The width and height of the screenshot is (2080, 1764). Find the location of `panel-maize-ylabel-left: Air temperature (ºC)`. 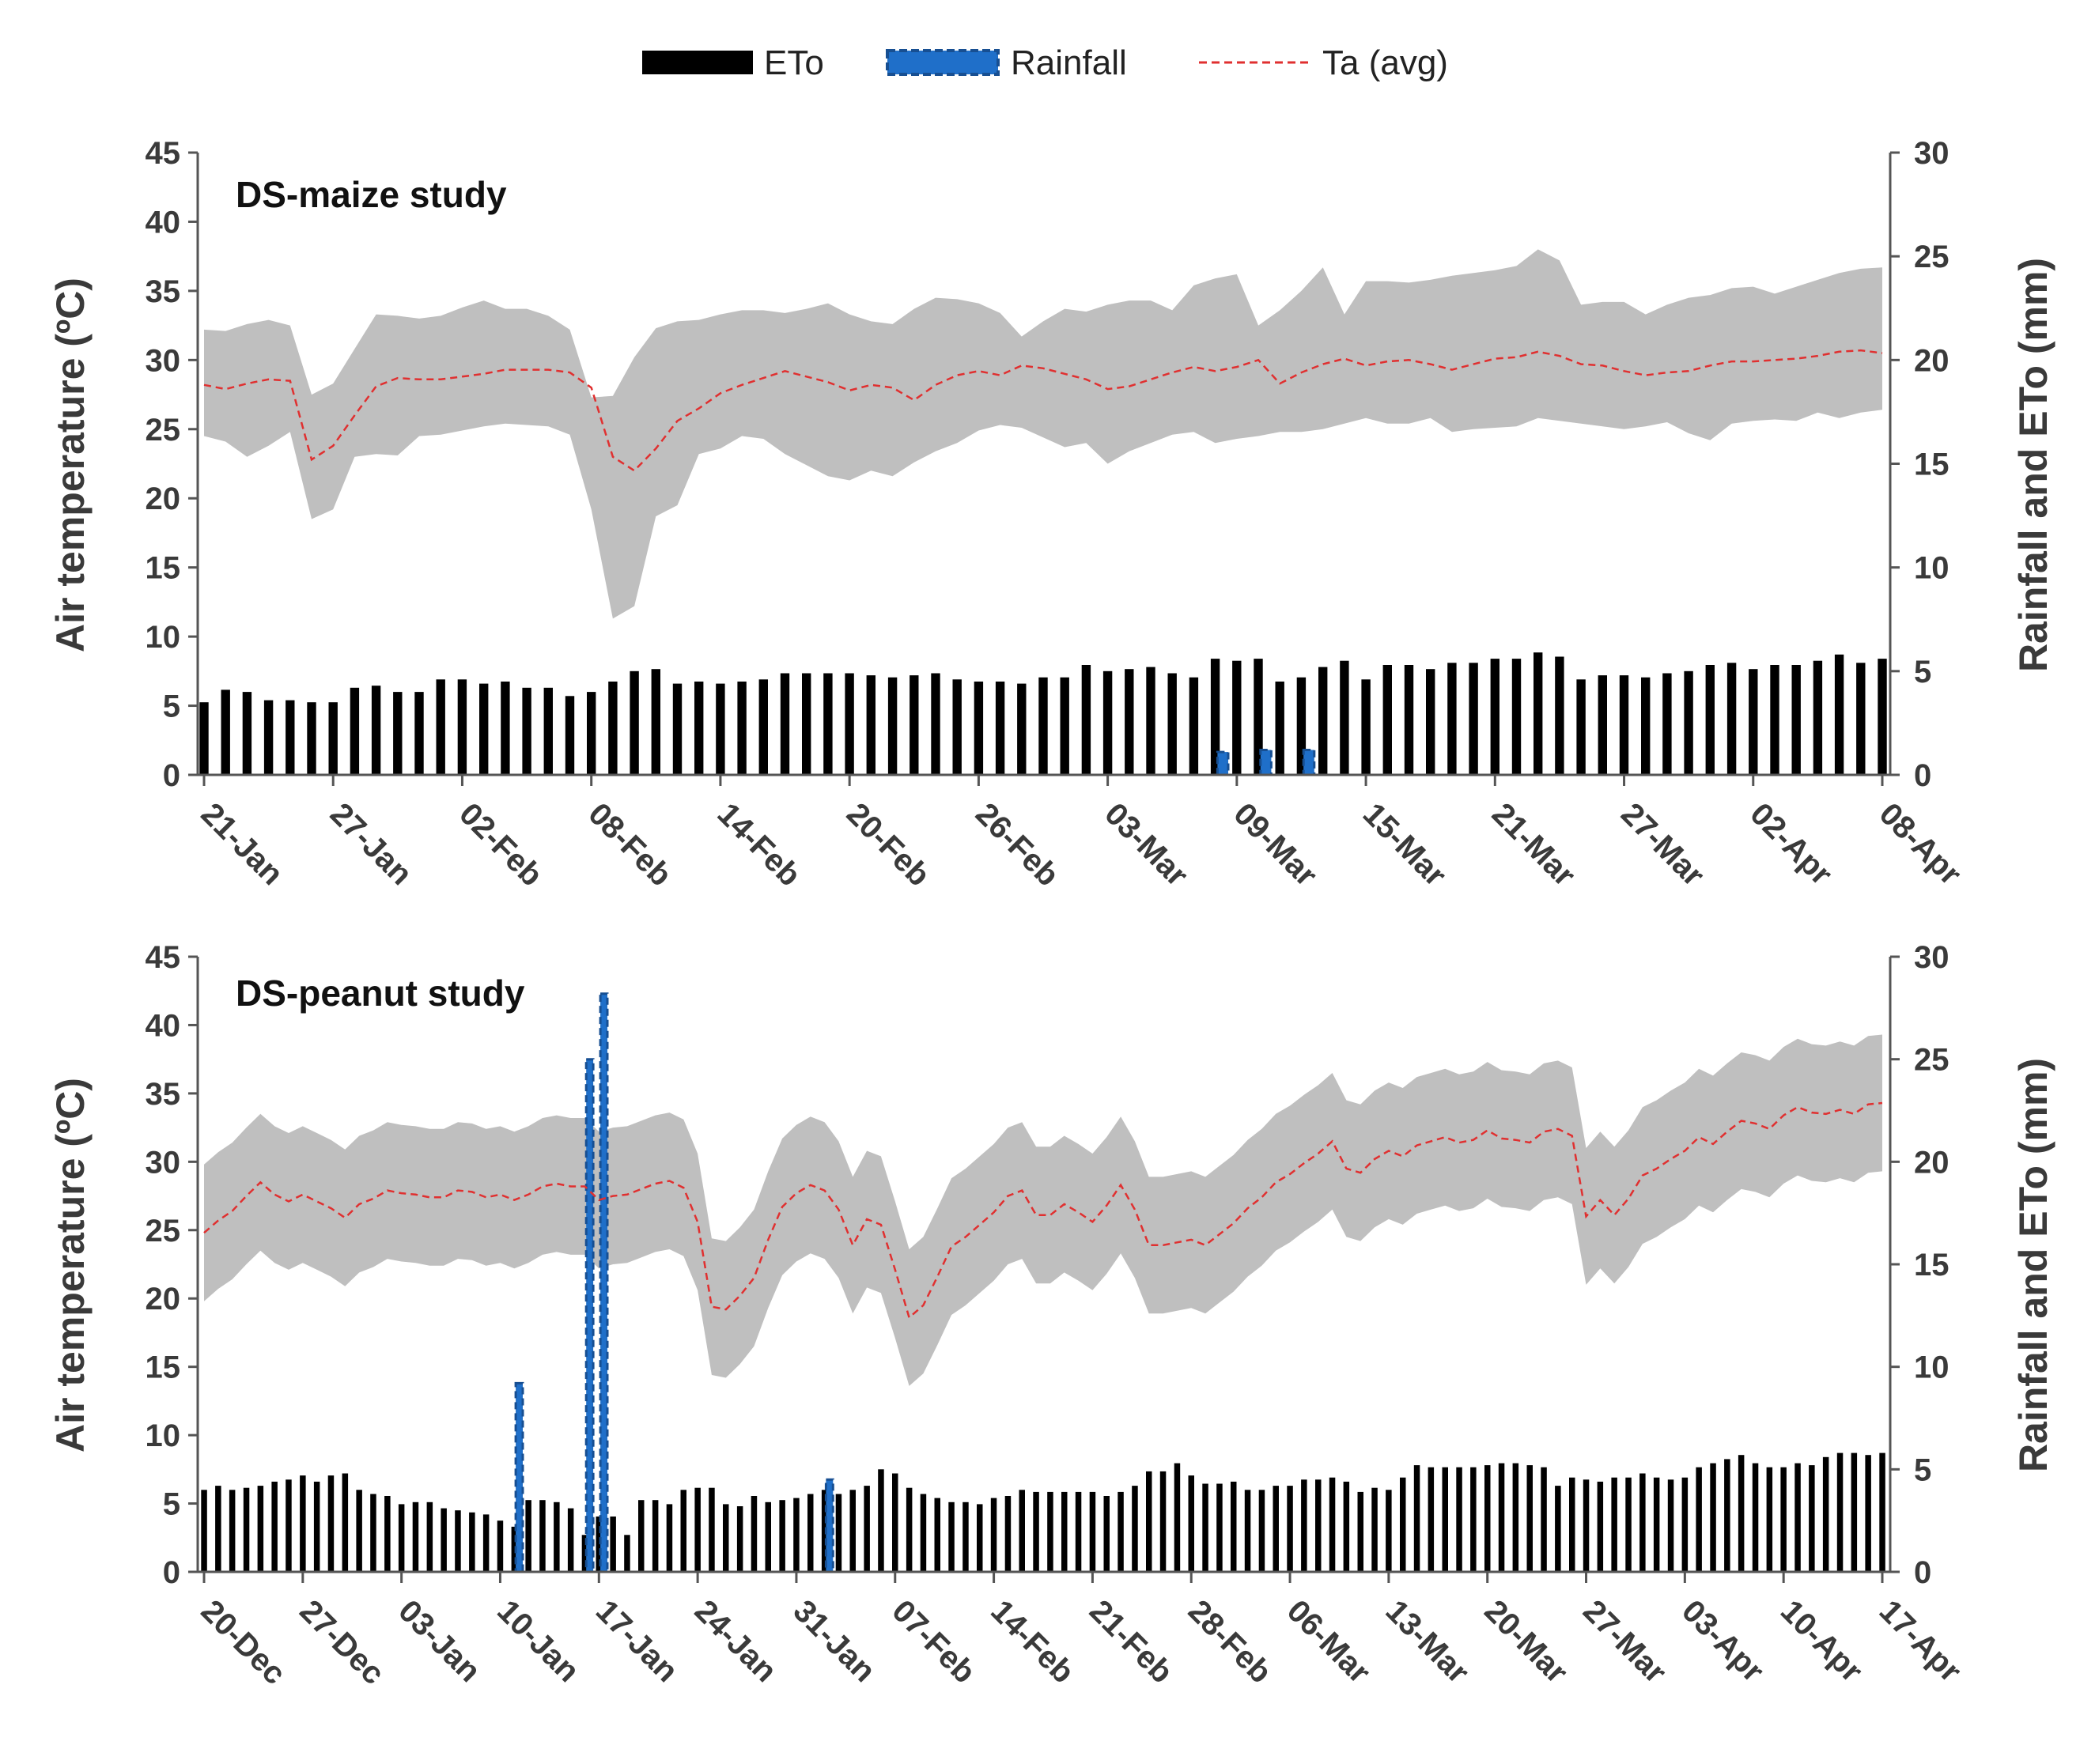

panel-maize-ylabel-left: Air temperature (ºC) is located at coordinates (70, 465).